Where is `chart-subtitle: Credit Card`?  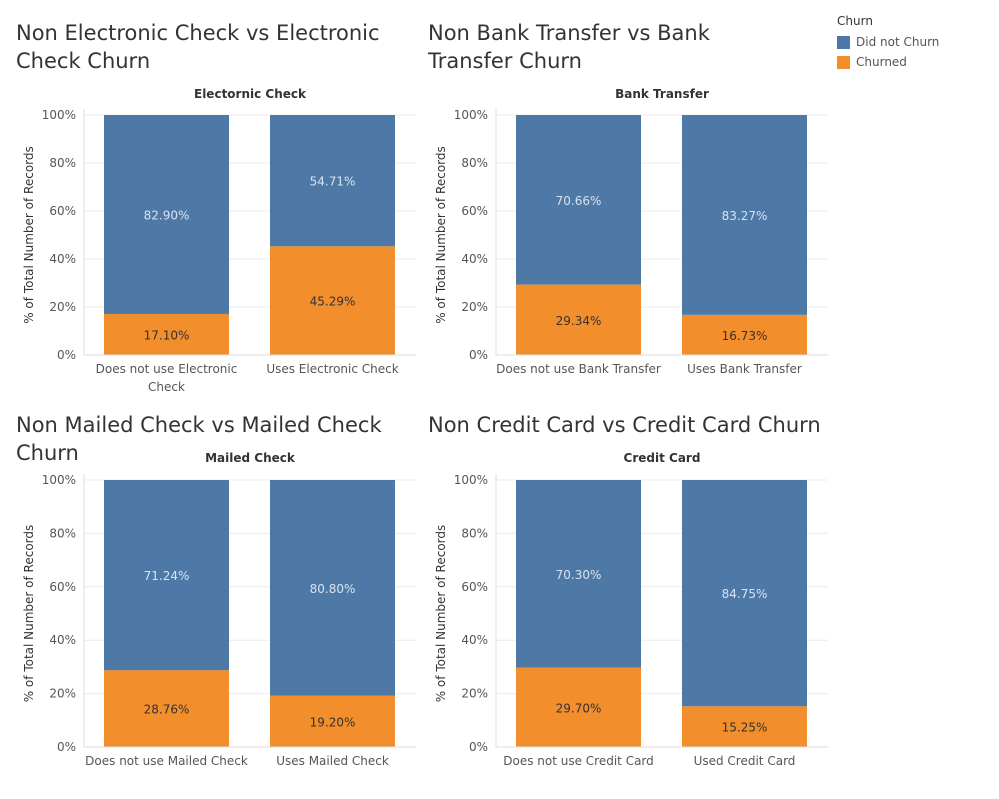 chart-subtitle: Credit Card is located at coordinates (662, 458).